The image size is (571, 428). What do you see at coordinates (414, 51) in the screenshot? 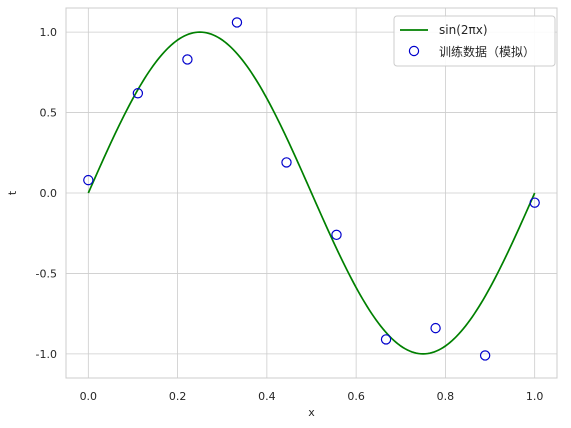
I see `legend-marker-swatch` at bounding box center [414, 51].